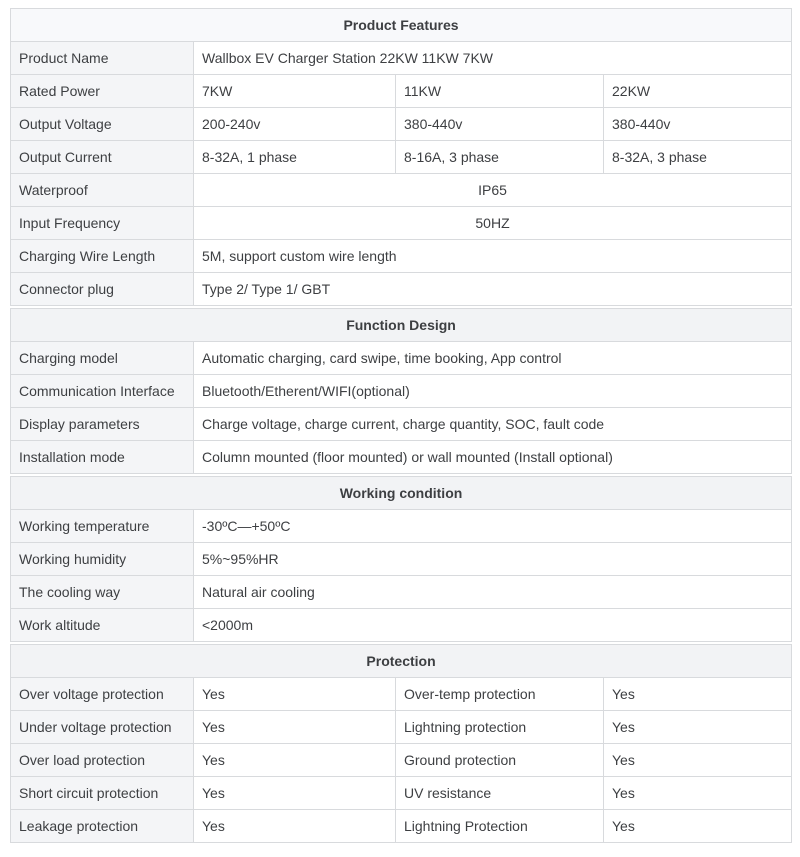  I want to click on row-value-output-voltage-3: 380-440v, so click(697, 124).